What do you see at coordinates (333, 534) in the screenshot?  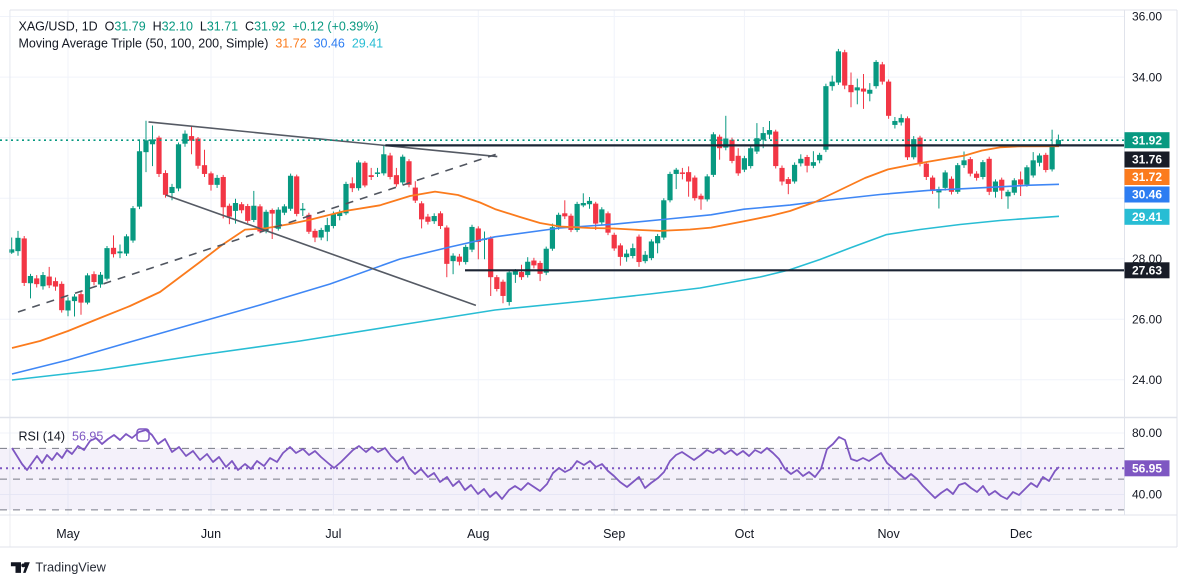 I see `svg-text: Jul` at bounding box center [333, 534].